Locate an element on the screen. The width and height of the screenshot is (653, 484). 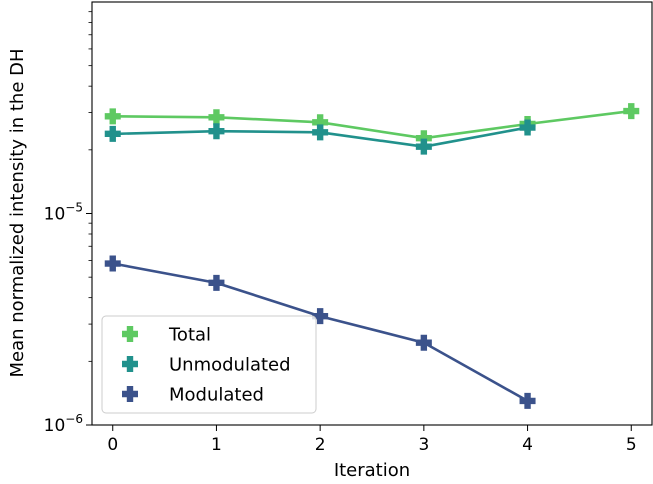
legend-box is located at coordinates (209, 364).